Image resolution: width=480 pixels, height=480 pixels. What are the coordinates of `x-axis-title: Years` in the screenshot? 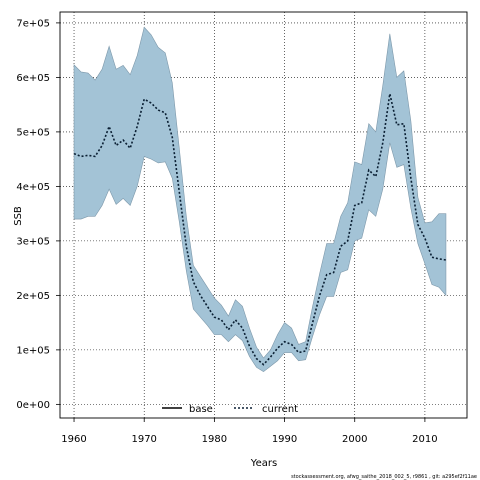 It's located at (263, 463).